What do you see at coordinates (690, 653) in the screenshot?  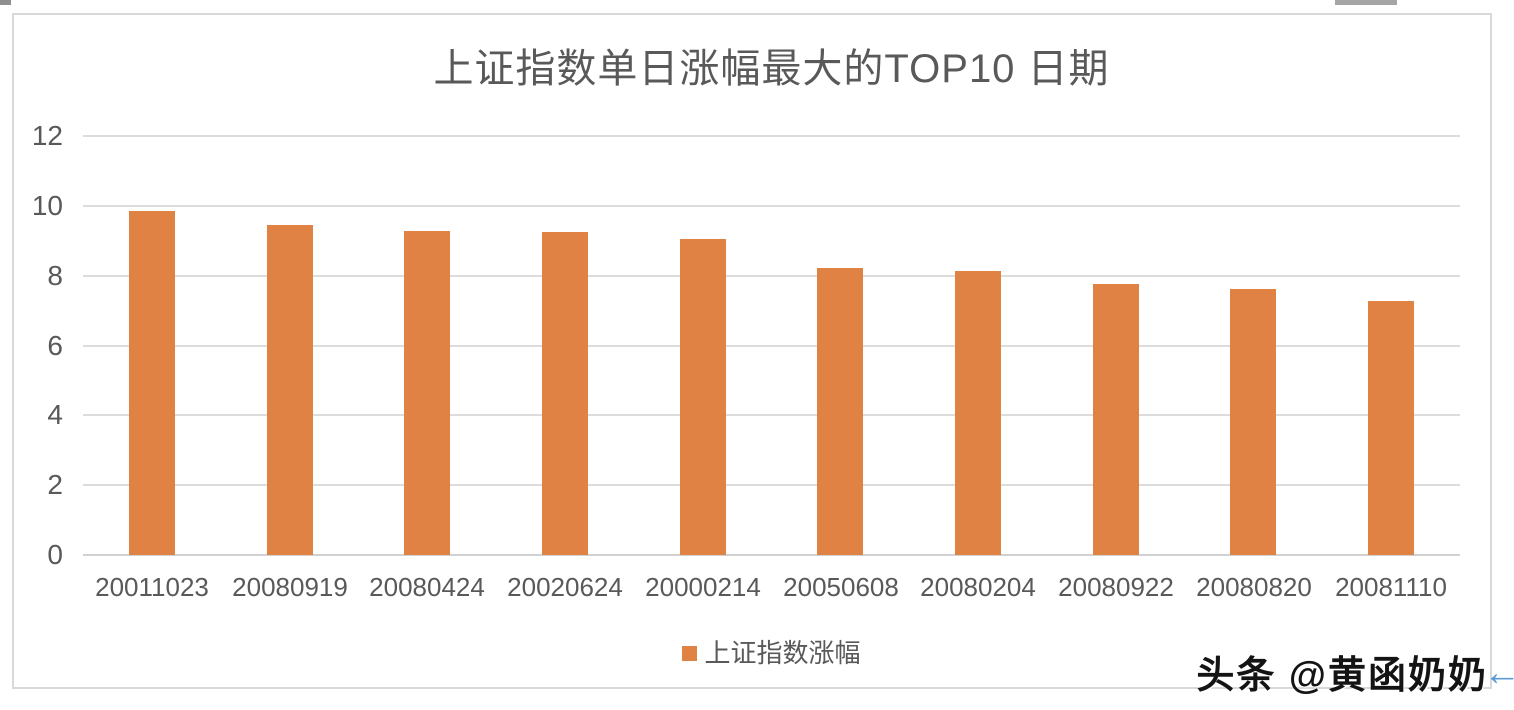 I see `legend-marker-icon` at bounding box center [690, 653].